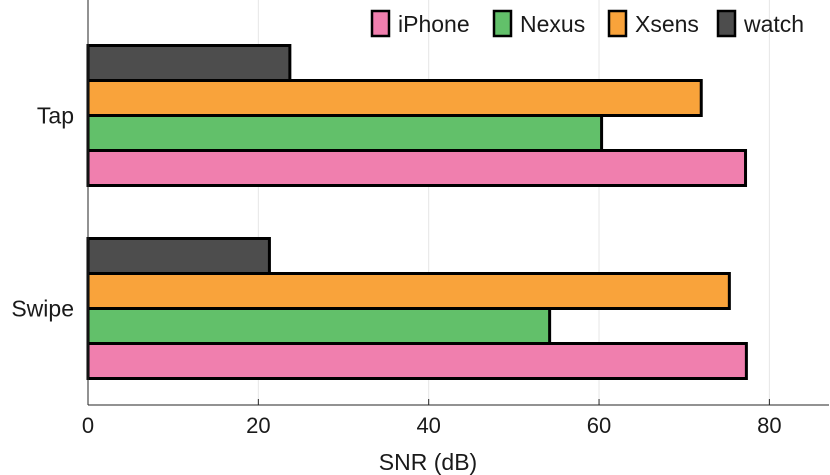 The width and height of the screenshot is (830, 475). What do you see at coordinates (502, 23) in the screenshot?
I see `legend-swatch-nexus` at bounding box center [502, 23].